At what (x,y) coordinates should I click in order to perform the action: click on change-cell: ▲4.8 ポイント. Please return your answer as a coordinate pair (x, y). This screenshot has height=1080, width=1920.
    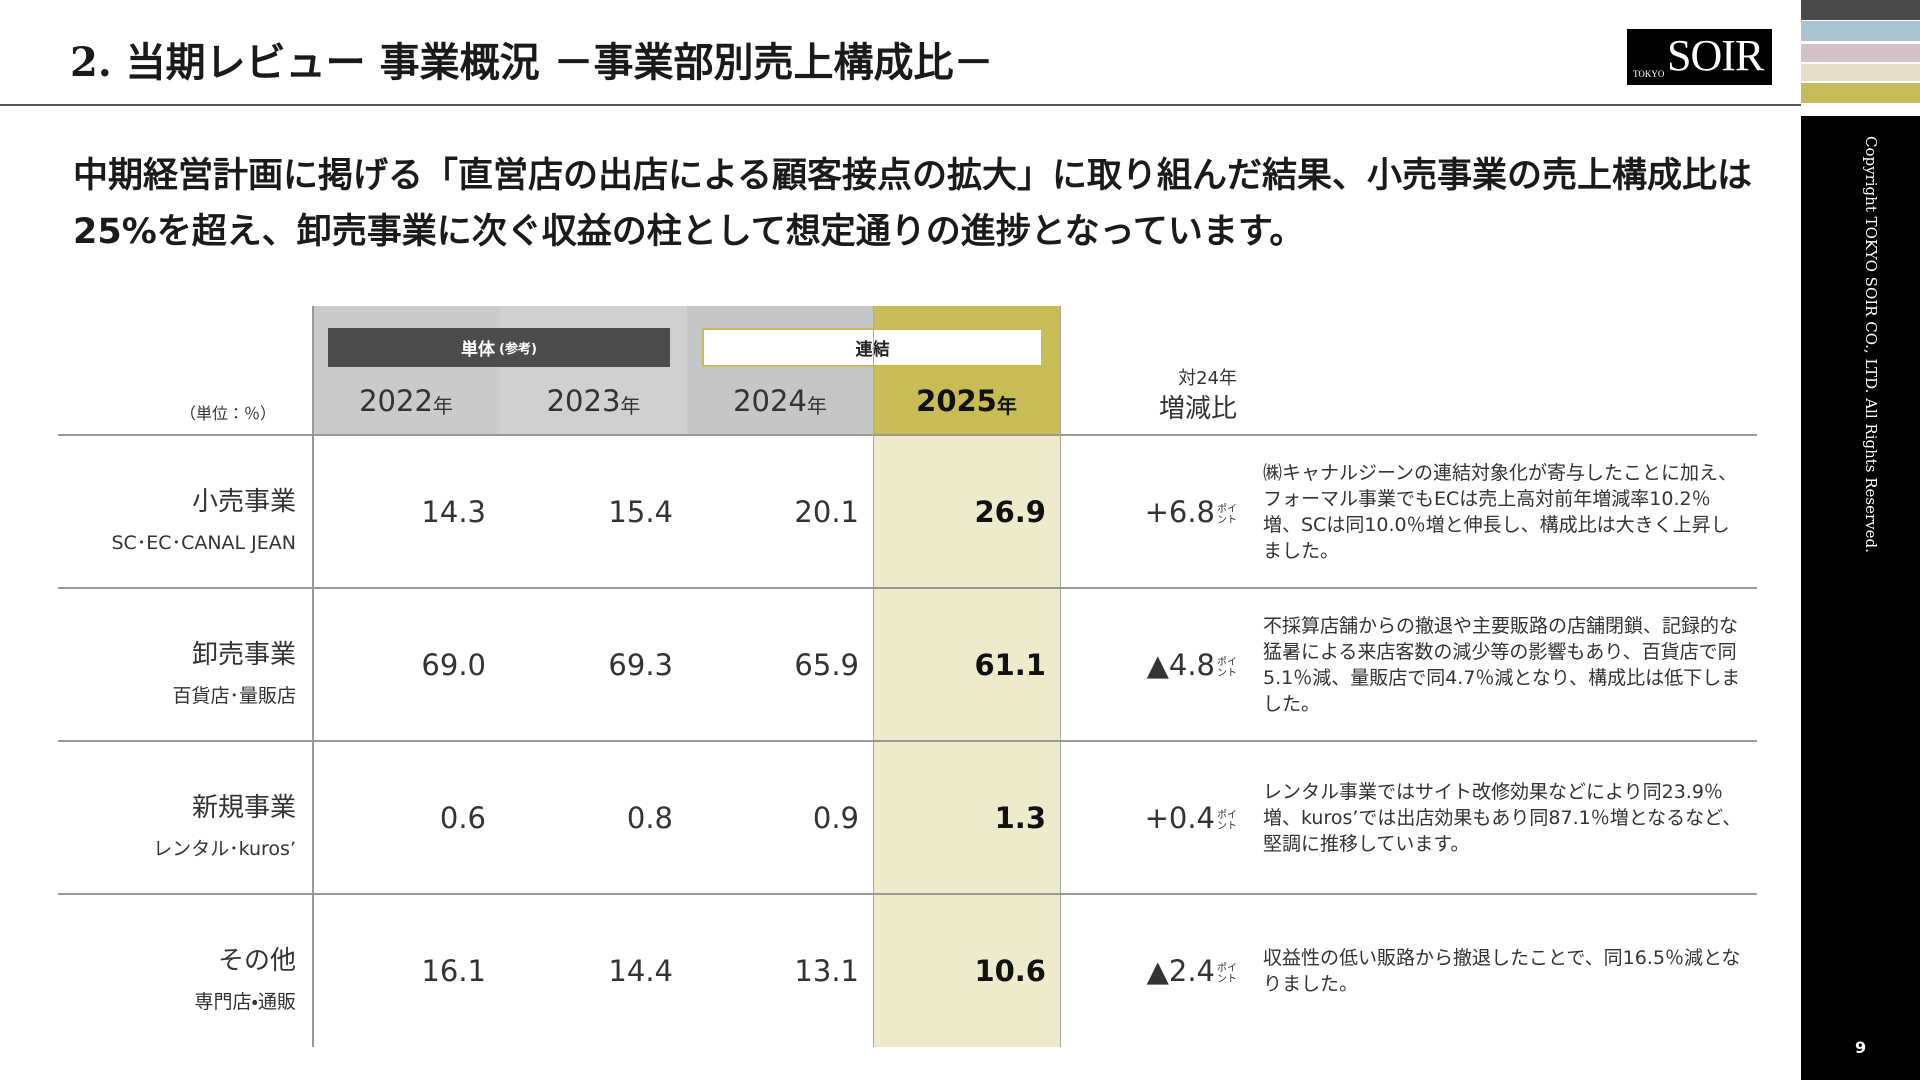
    Looking at the image, I should click on (1148, 664).